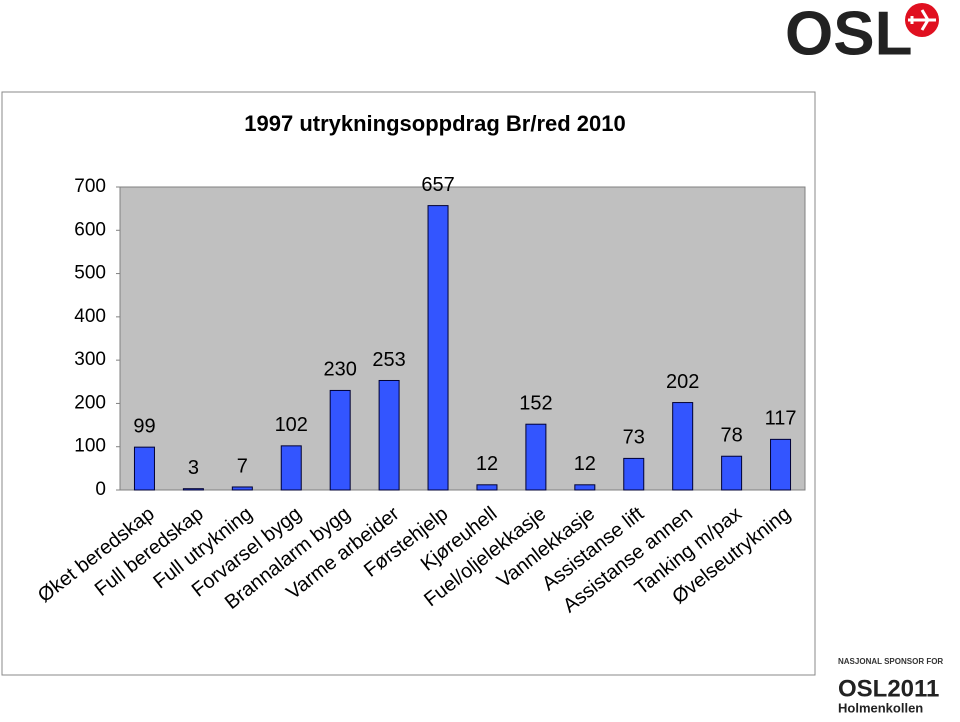 The image size is (960, 722). Describe the element at coordinates (339, 370) in the screenshot. I see `value-label: 230` at that location.